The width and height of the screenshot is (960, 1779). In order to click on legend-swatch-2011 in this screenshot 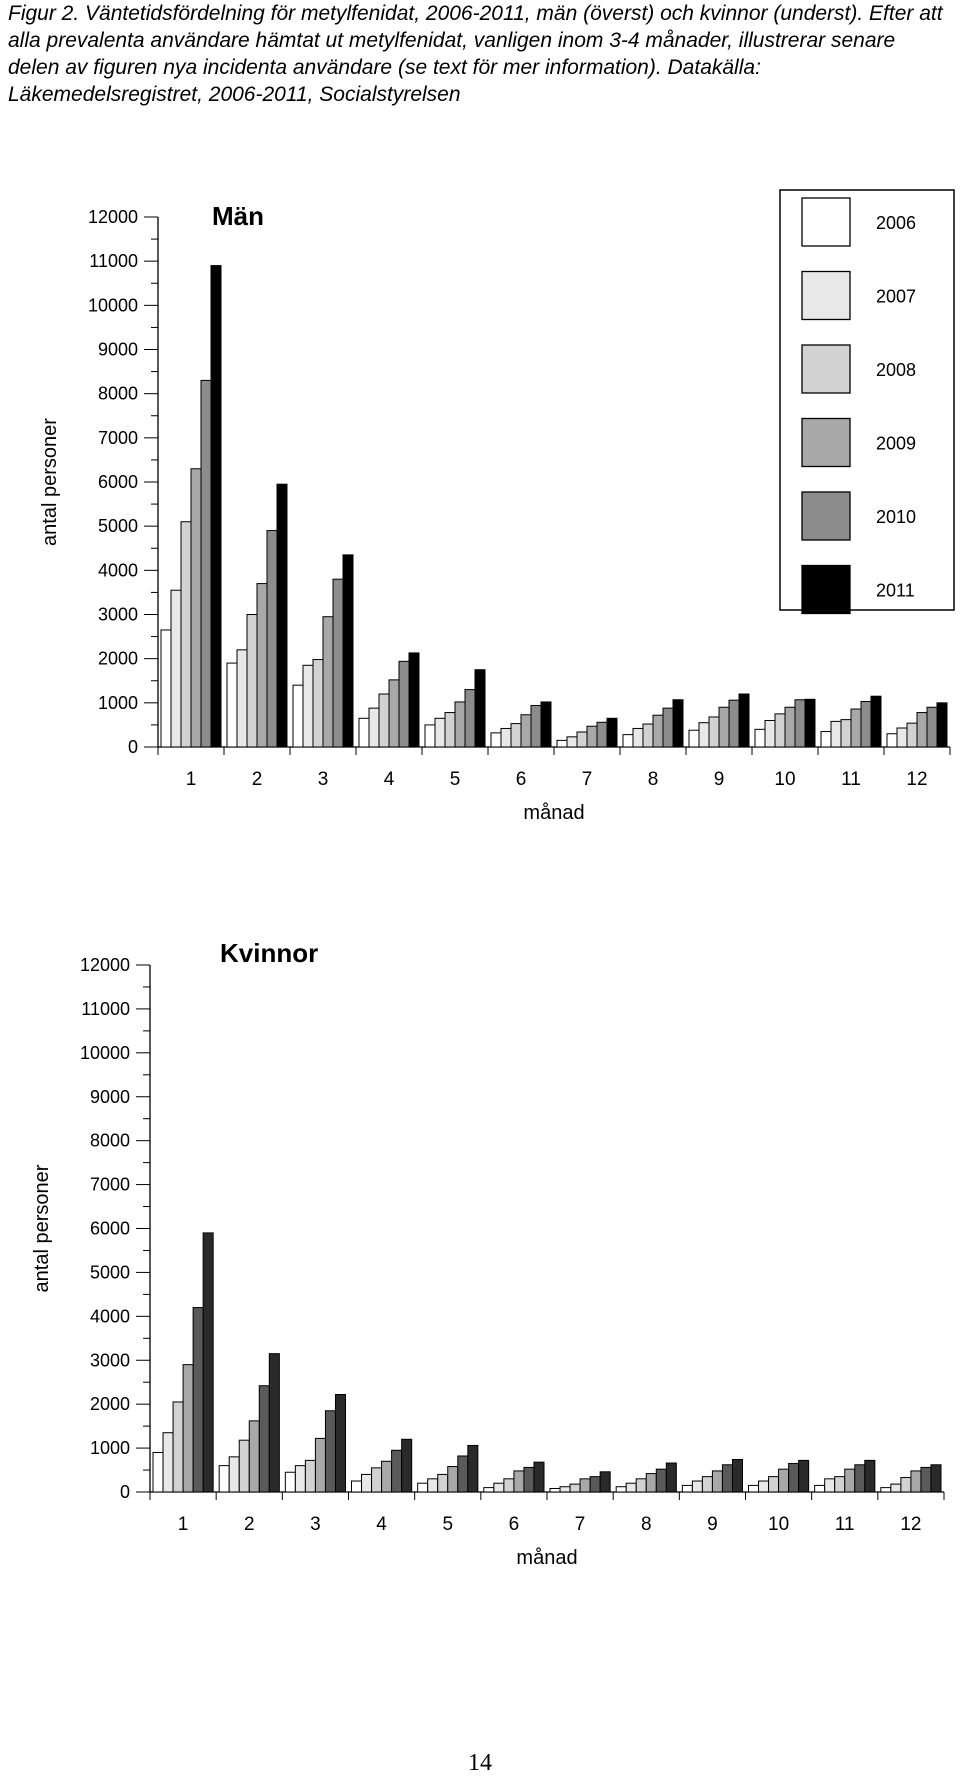, I will do `click(826, 589)`.